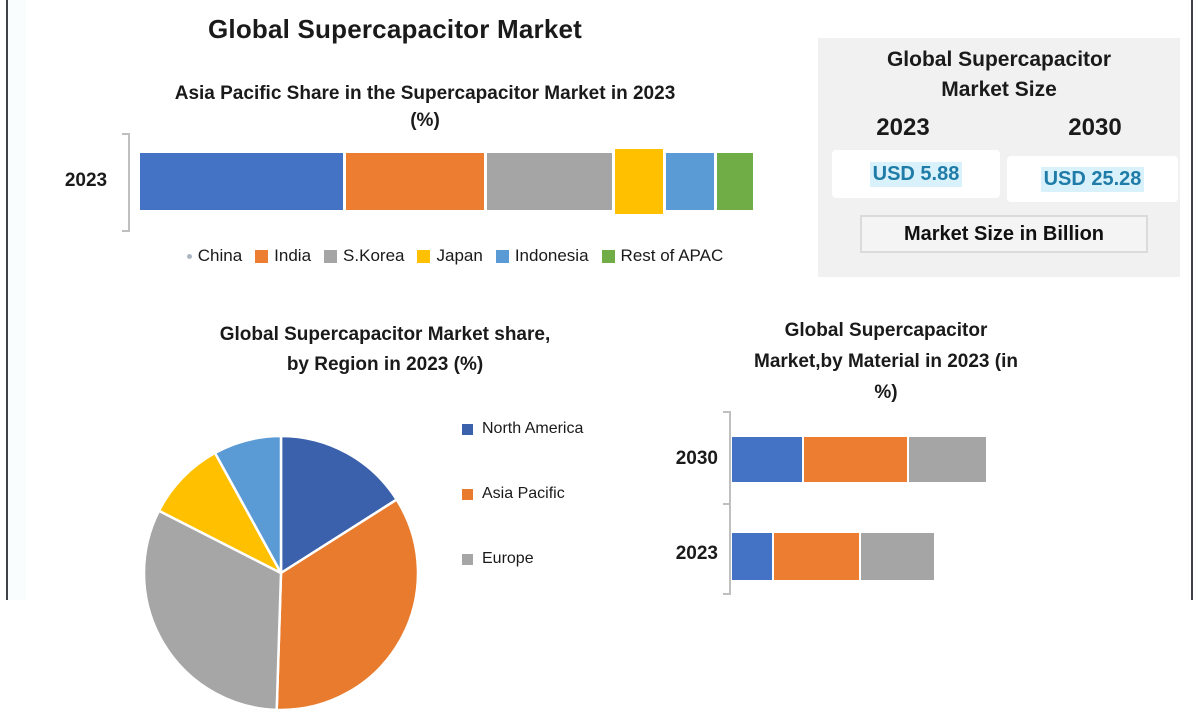  Describe the element at coordinates (1095, 127) in the screenshot. I see `panel-year-2030: 2030` at that location.